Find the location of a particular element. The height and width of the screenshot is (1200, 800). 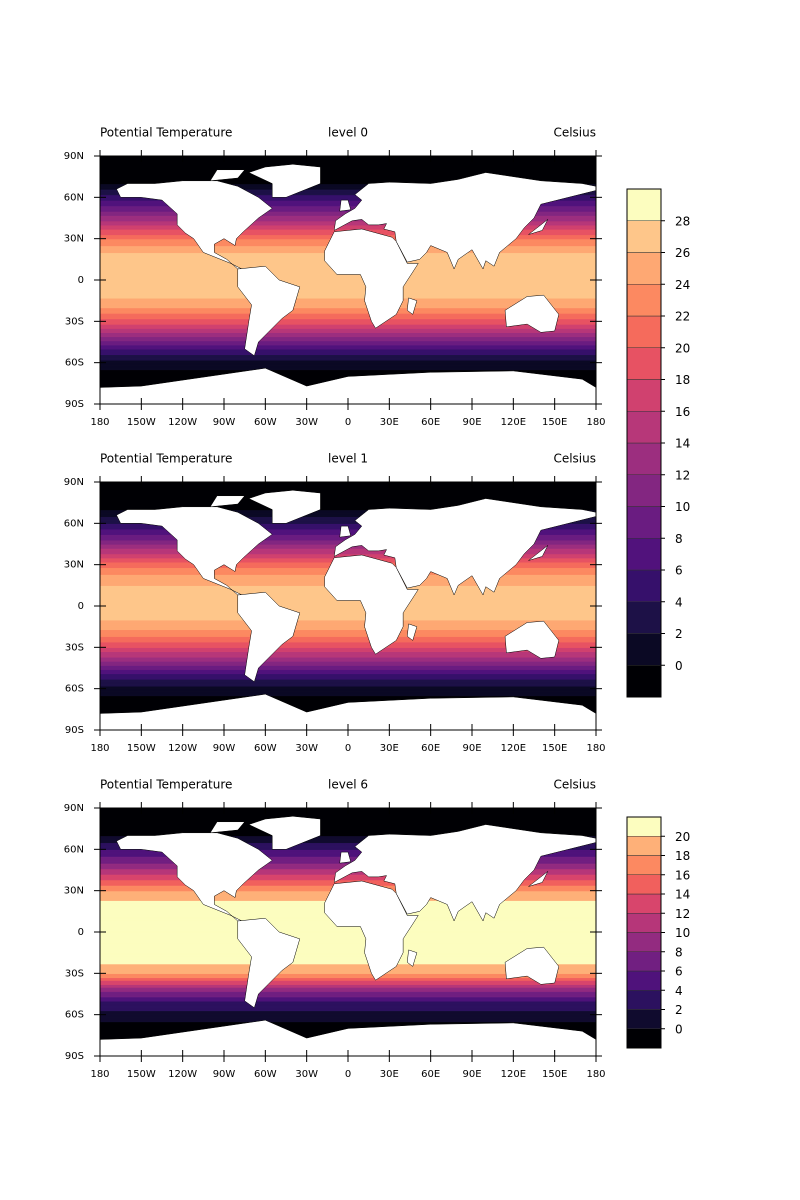

colorbar-tick-label: 12 is located at coordinates (682, 914).